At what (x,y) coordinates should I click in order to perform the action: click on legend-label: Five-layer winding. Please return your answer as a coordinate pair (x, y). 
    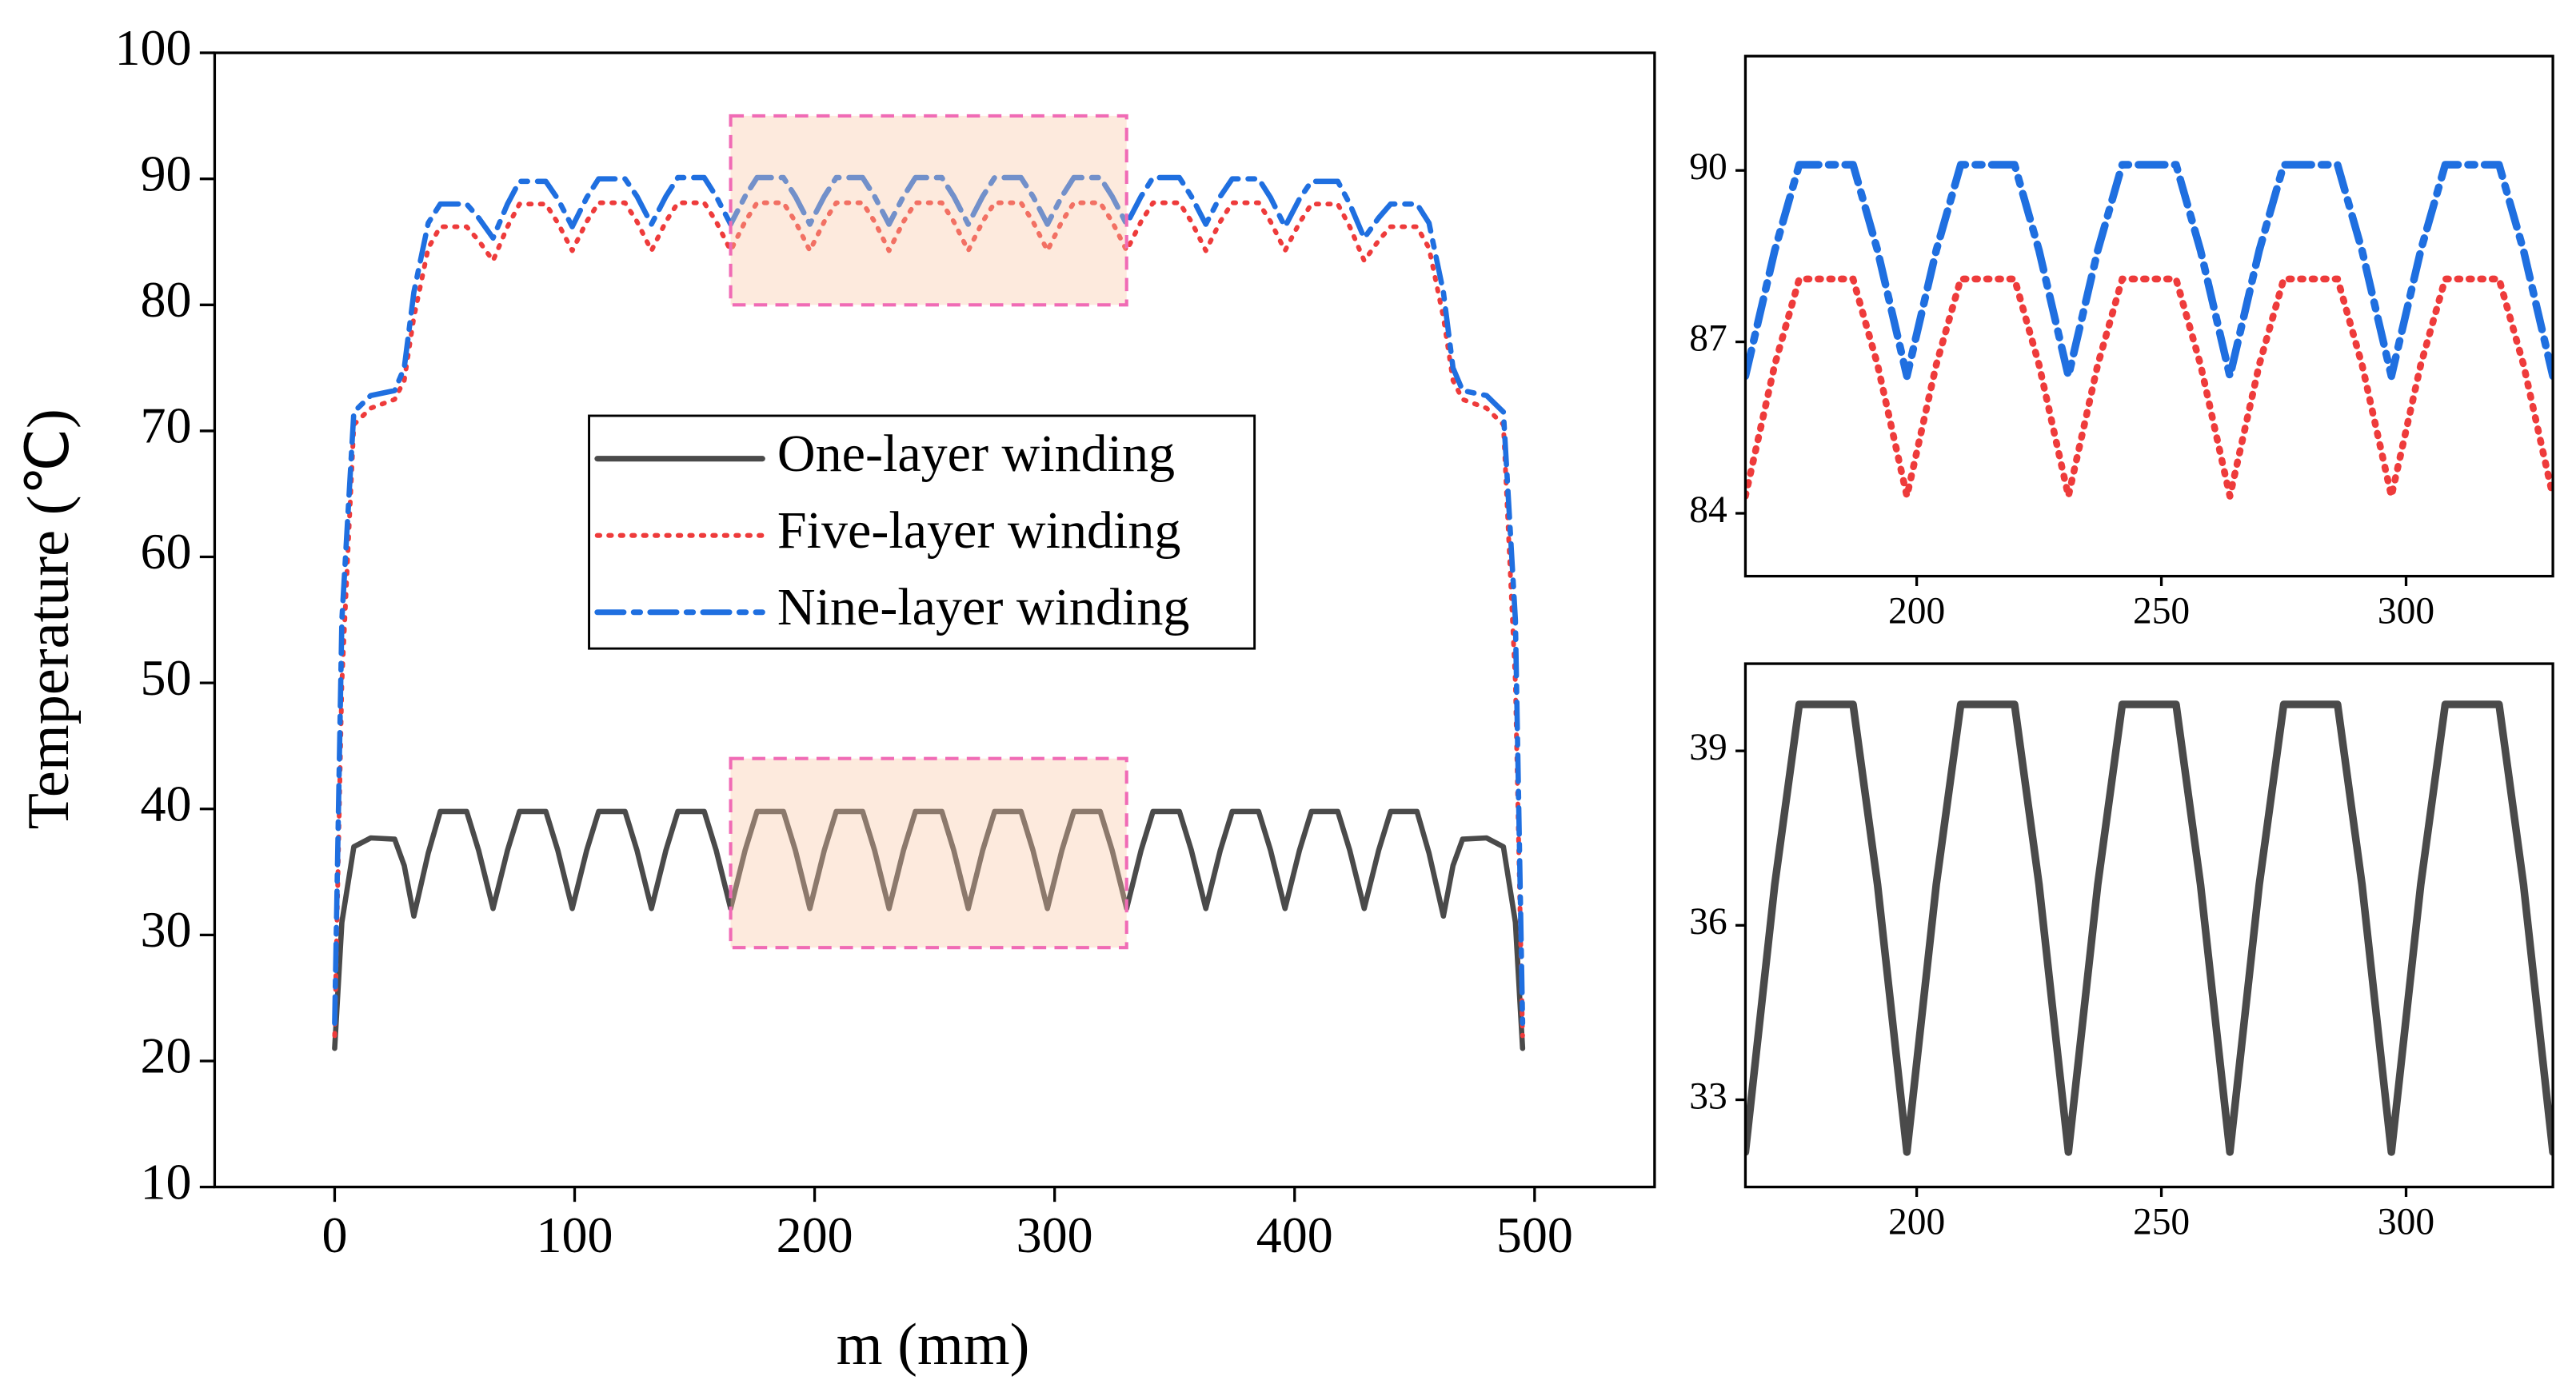
    Looking at the image, I should click on (979, 530).